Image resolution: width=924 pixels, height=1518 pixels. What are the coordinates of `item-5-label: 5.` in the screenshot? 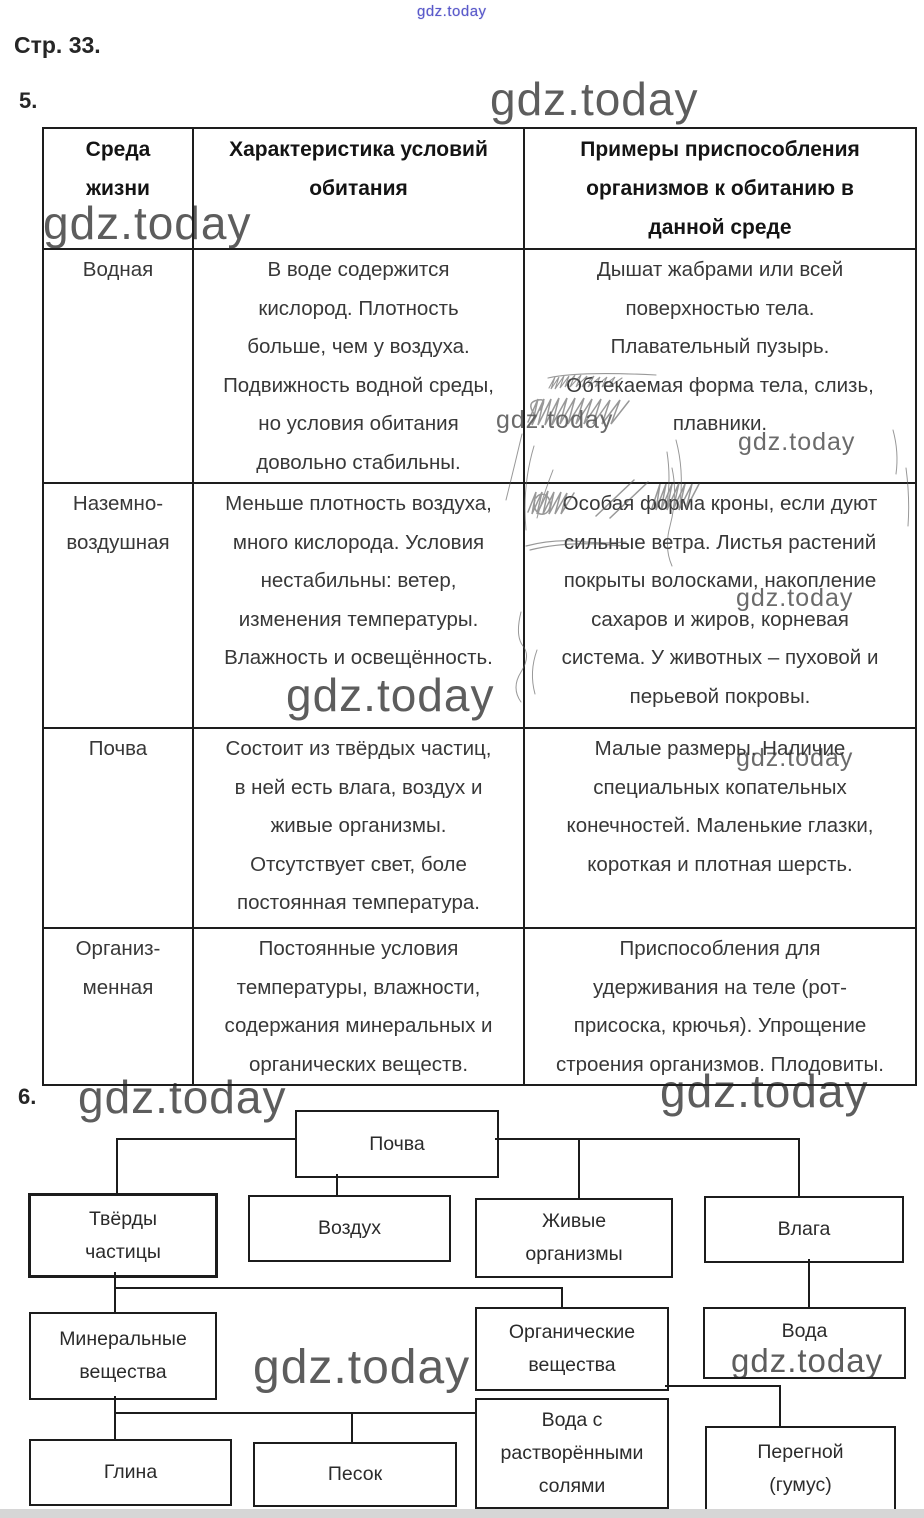 It's located at (28, 100).